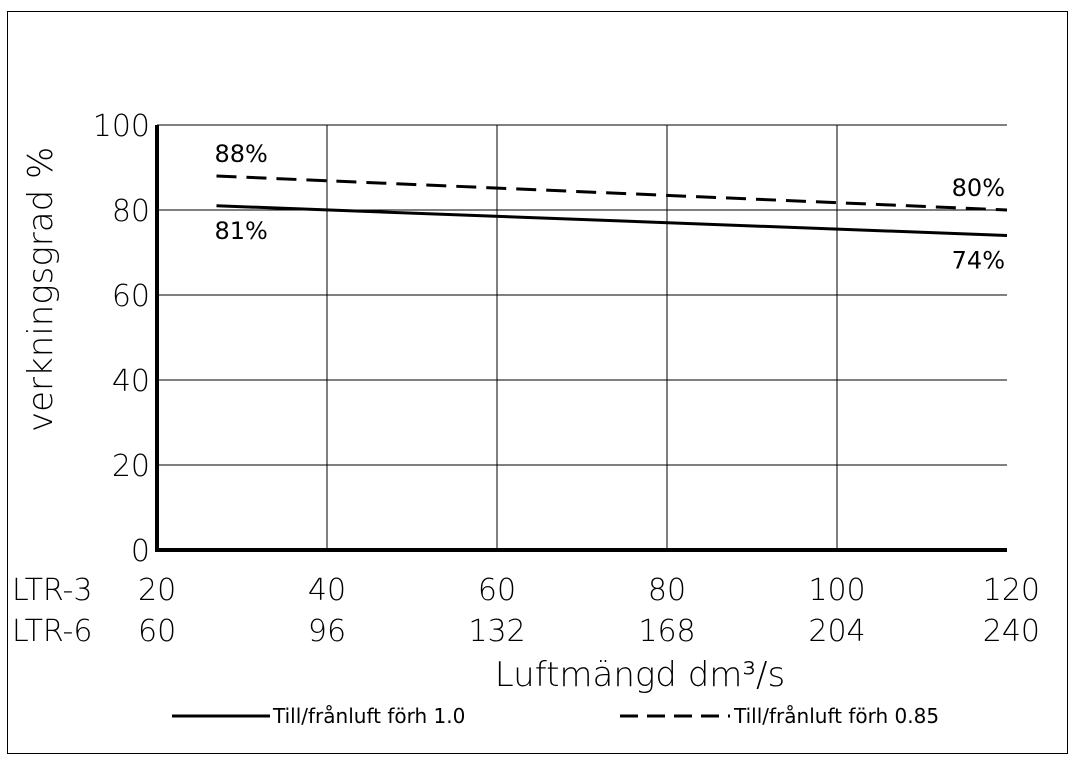 The image size is (1075, 761). I want to click on annotations: 88% 81% 80% 74%, so click(610, 207).